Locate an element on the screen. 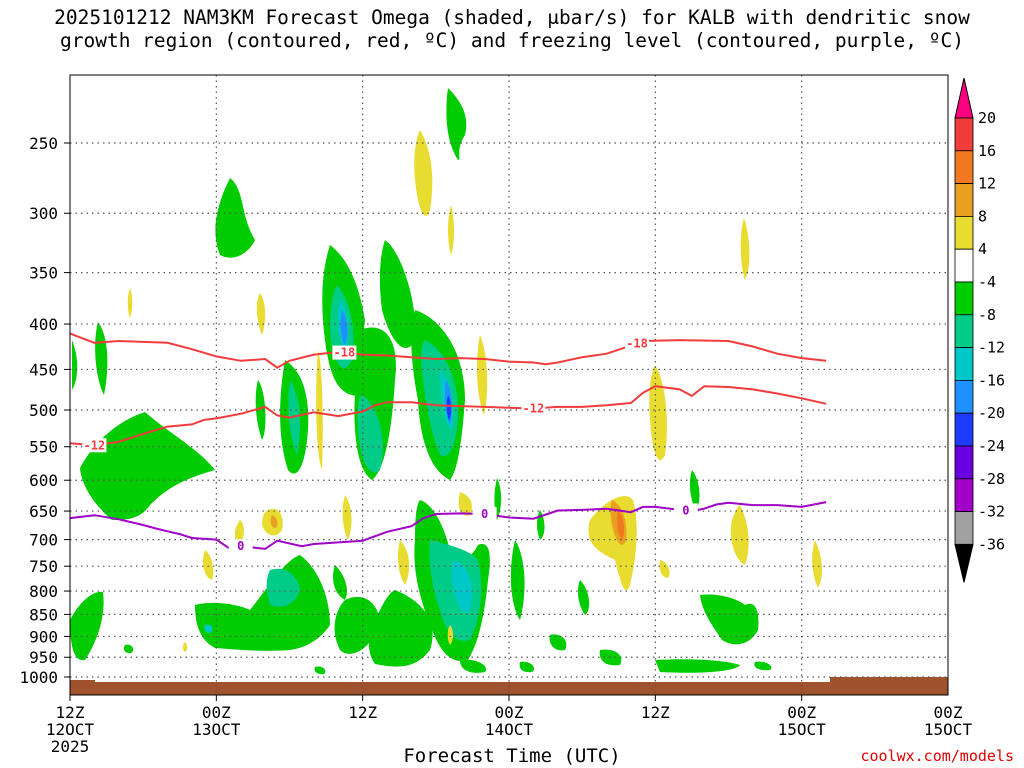  x-tick-label-0-3: 2025 is located at coordinates (70, 746).